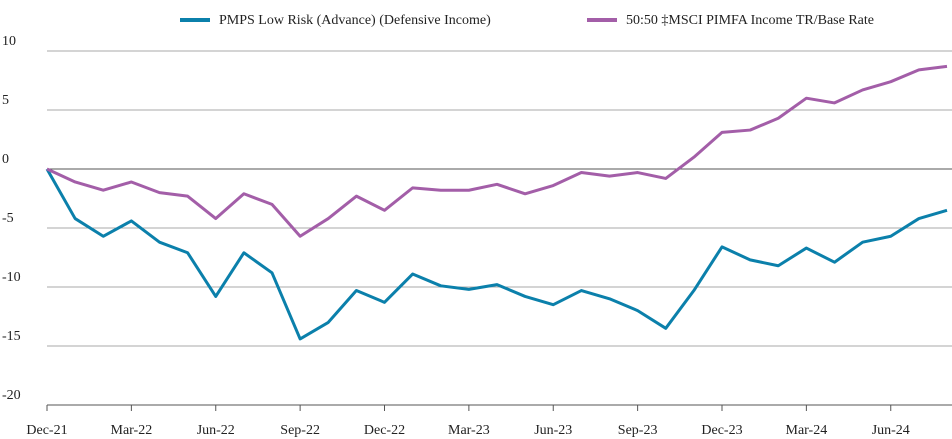 The image size is (952, 439). What do you see at coordinates (11, 277) in the screenshot?
I see `y-tick-label: -10` at bounding box center [11, 277].